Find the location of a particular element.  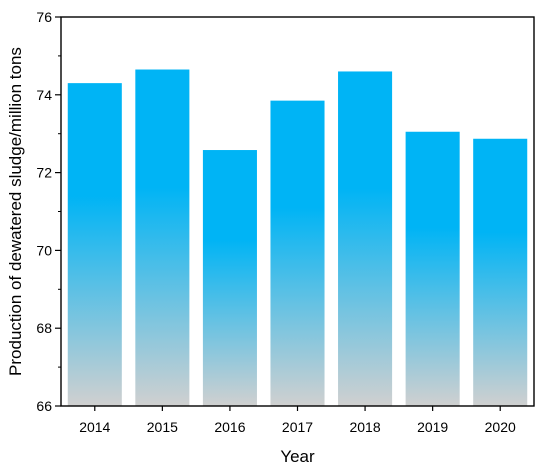

y-tick-label-66: 66 is located at coordinates (44, 406).